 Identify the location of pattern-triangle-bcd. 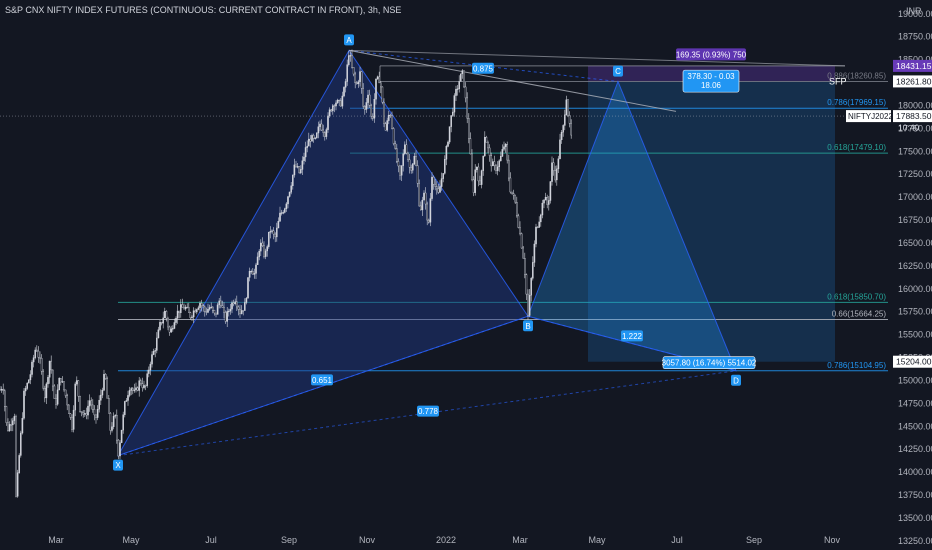
(632, 226).